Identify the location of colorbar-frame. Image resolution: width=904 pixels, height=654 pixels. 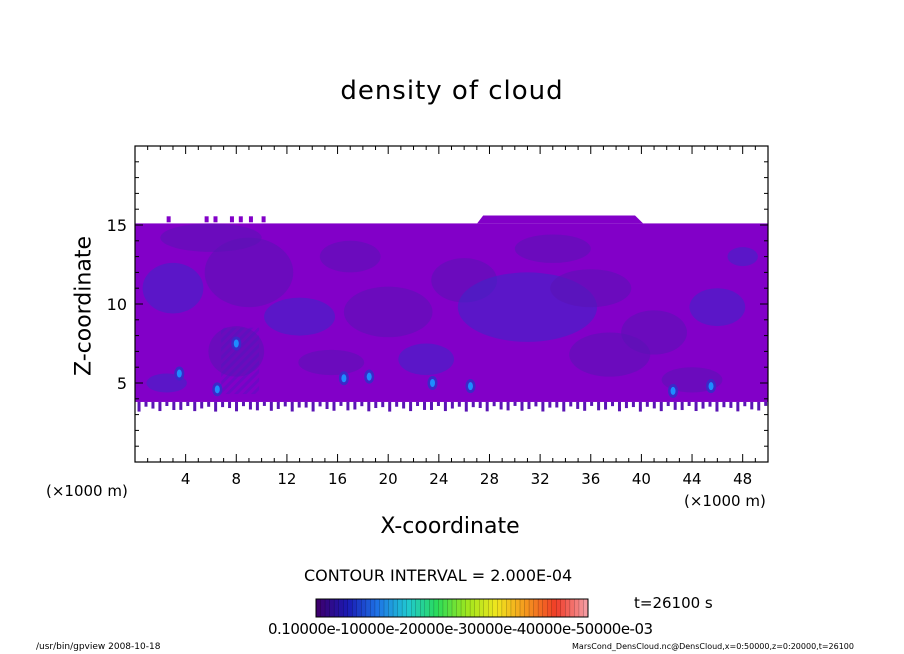
(452, 608).